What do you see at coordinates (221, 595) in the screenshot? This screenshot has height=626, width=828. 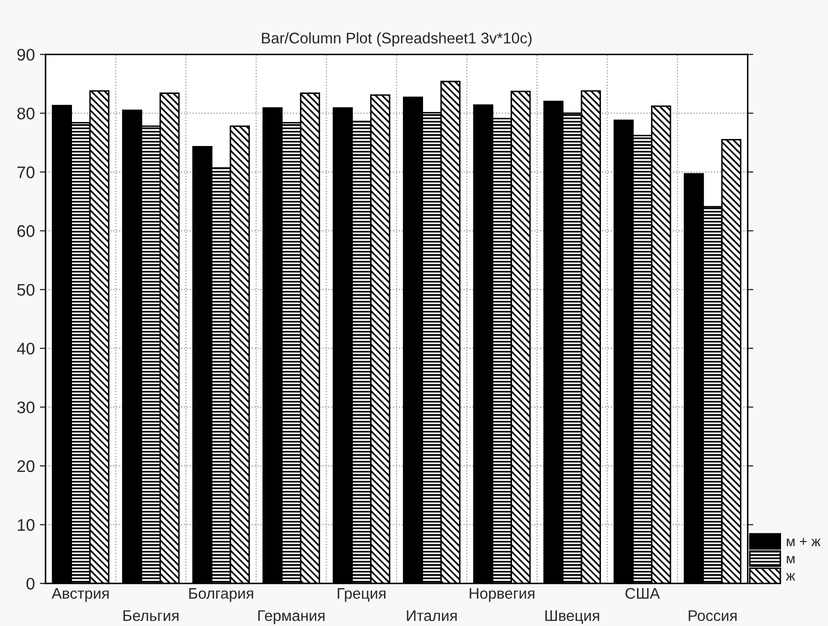 I see `x-tick-label: Болгария` at bounding box center [221, 595].